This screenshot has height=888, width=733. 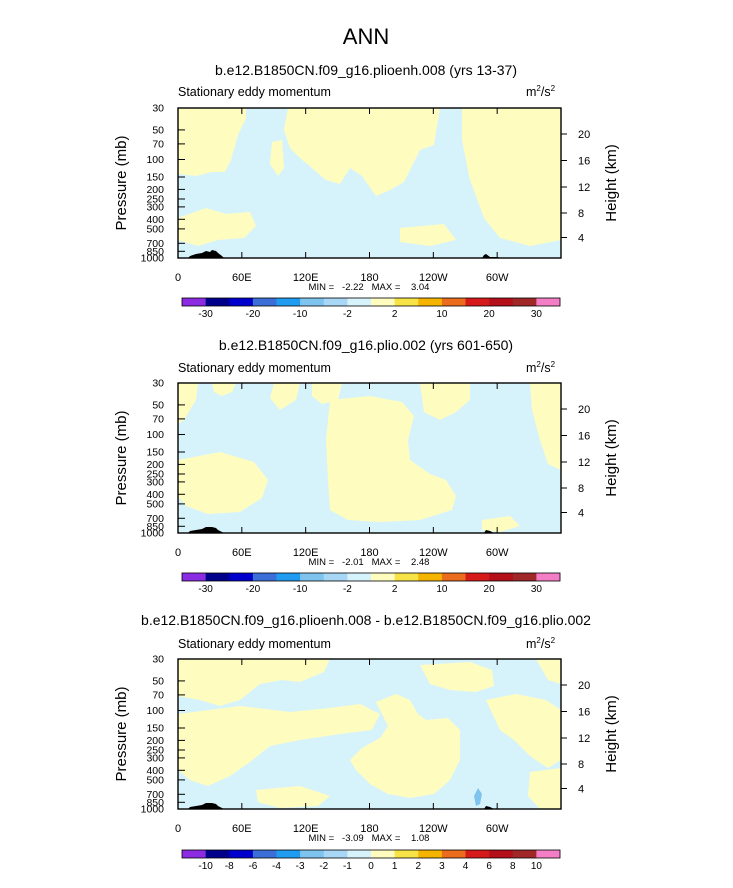 I want to click on height-tick-label: 4, so click(x=581, y=514).